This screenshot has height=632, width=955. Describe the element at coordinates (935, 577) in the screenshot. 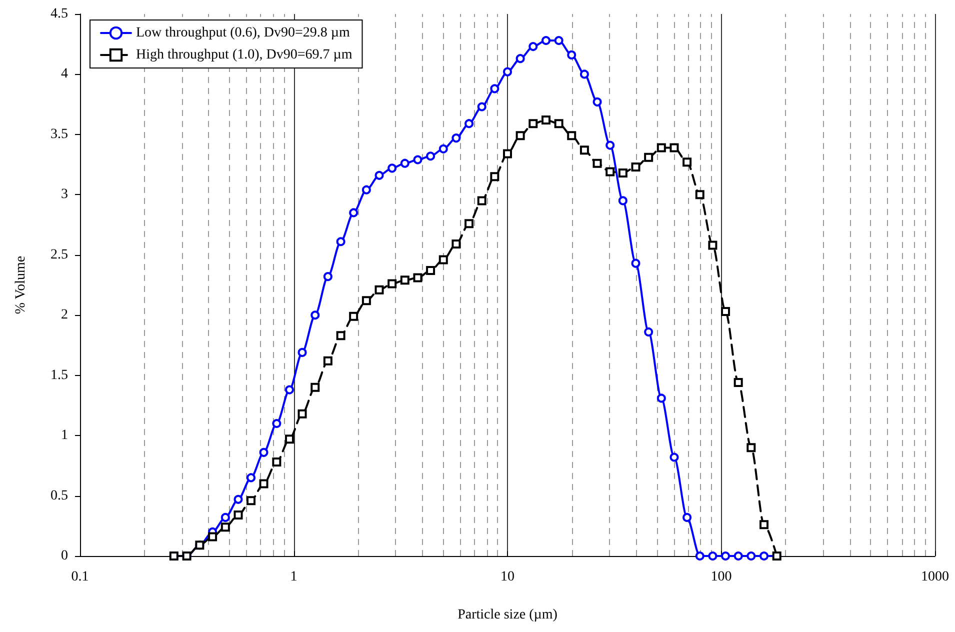

I see `x-tick-label: 1000` at that location.